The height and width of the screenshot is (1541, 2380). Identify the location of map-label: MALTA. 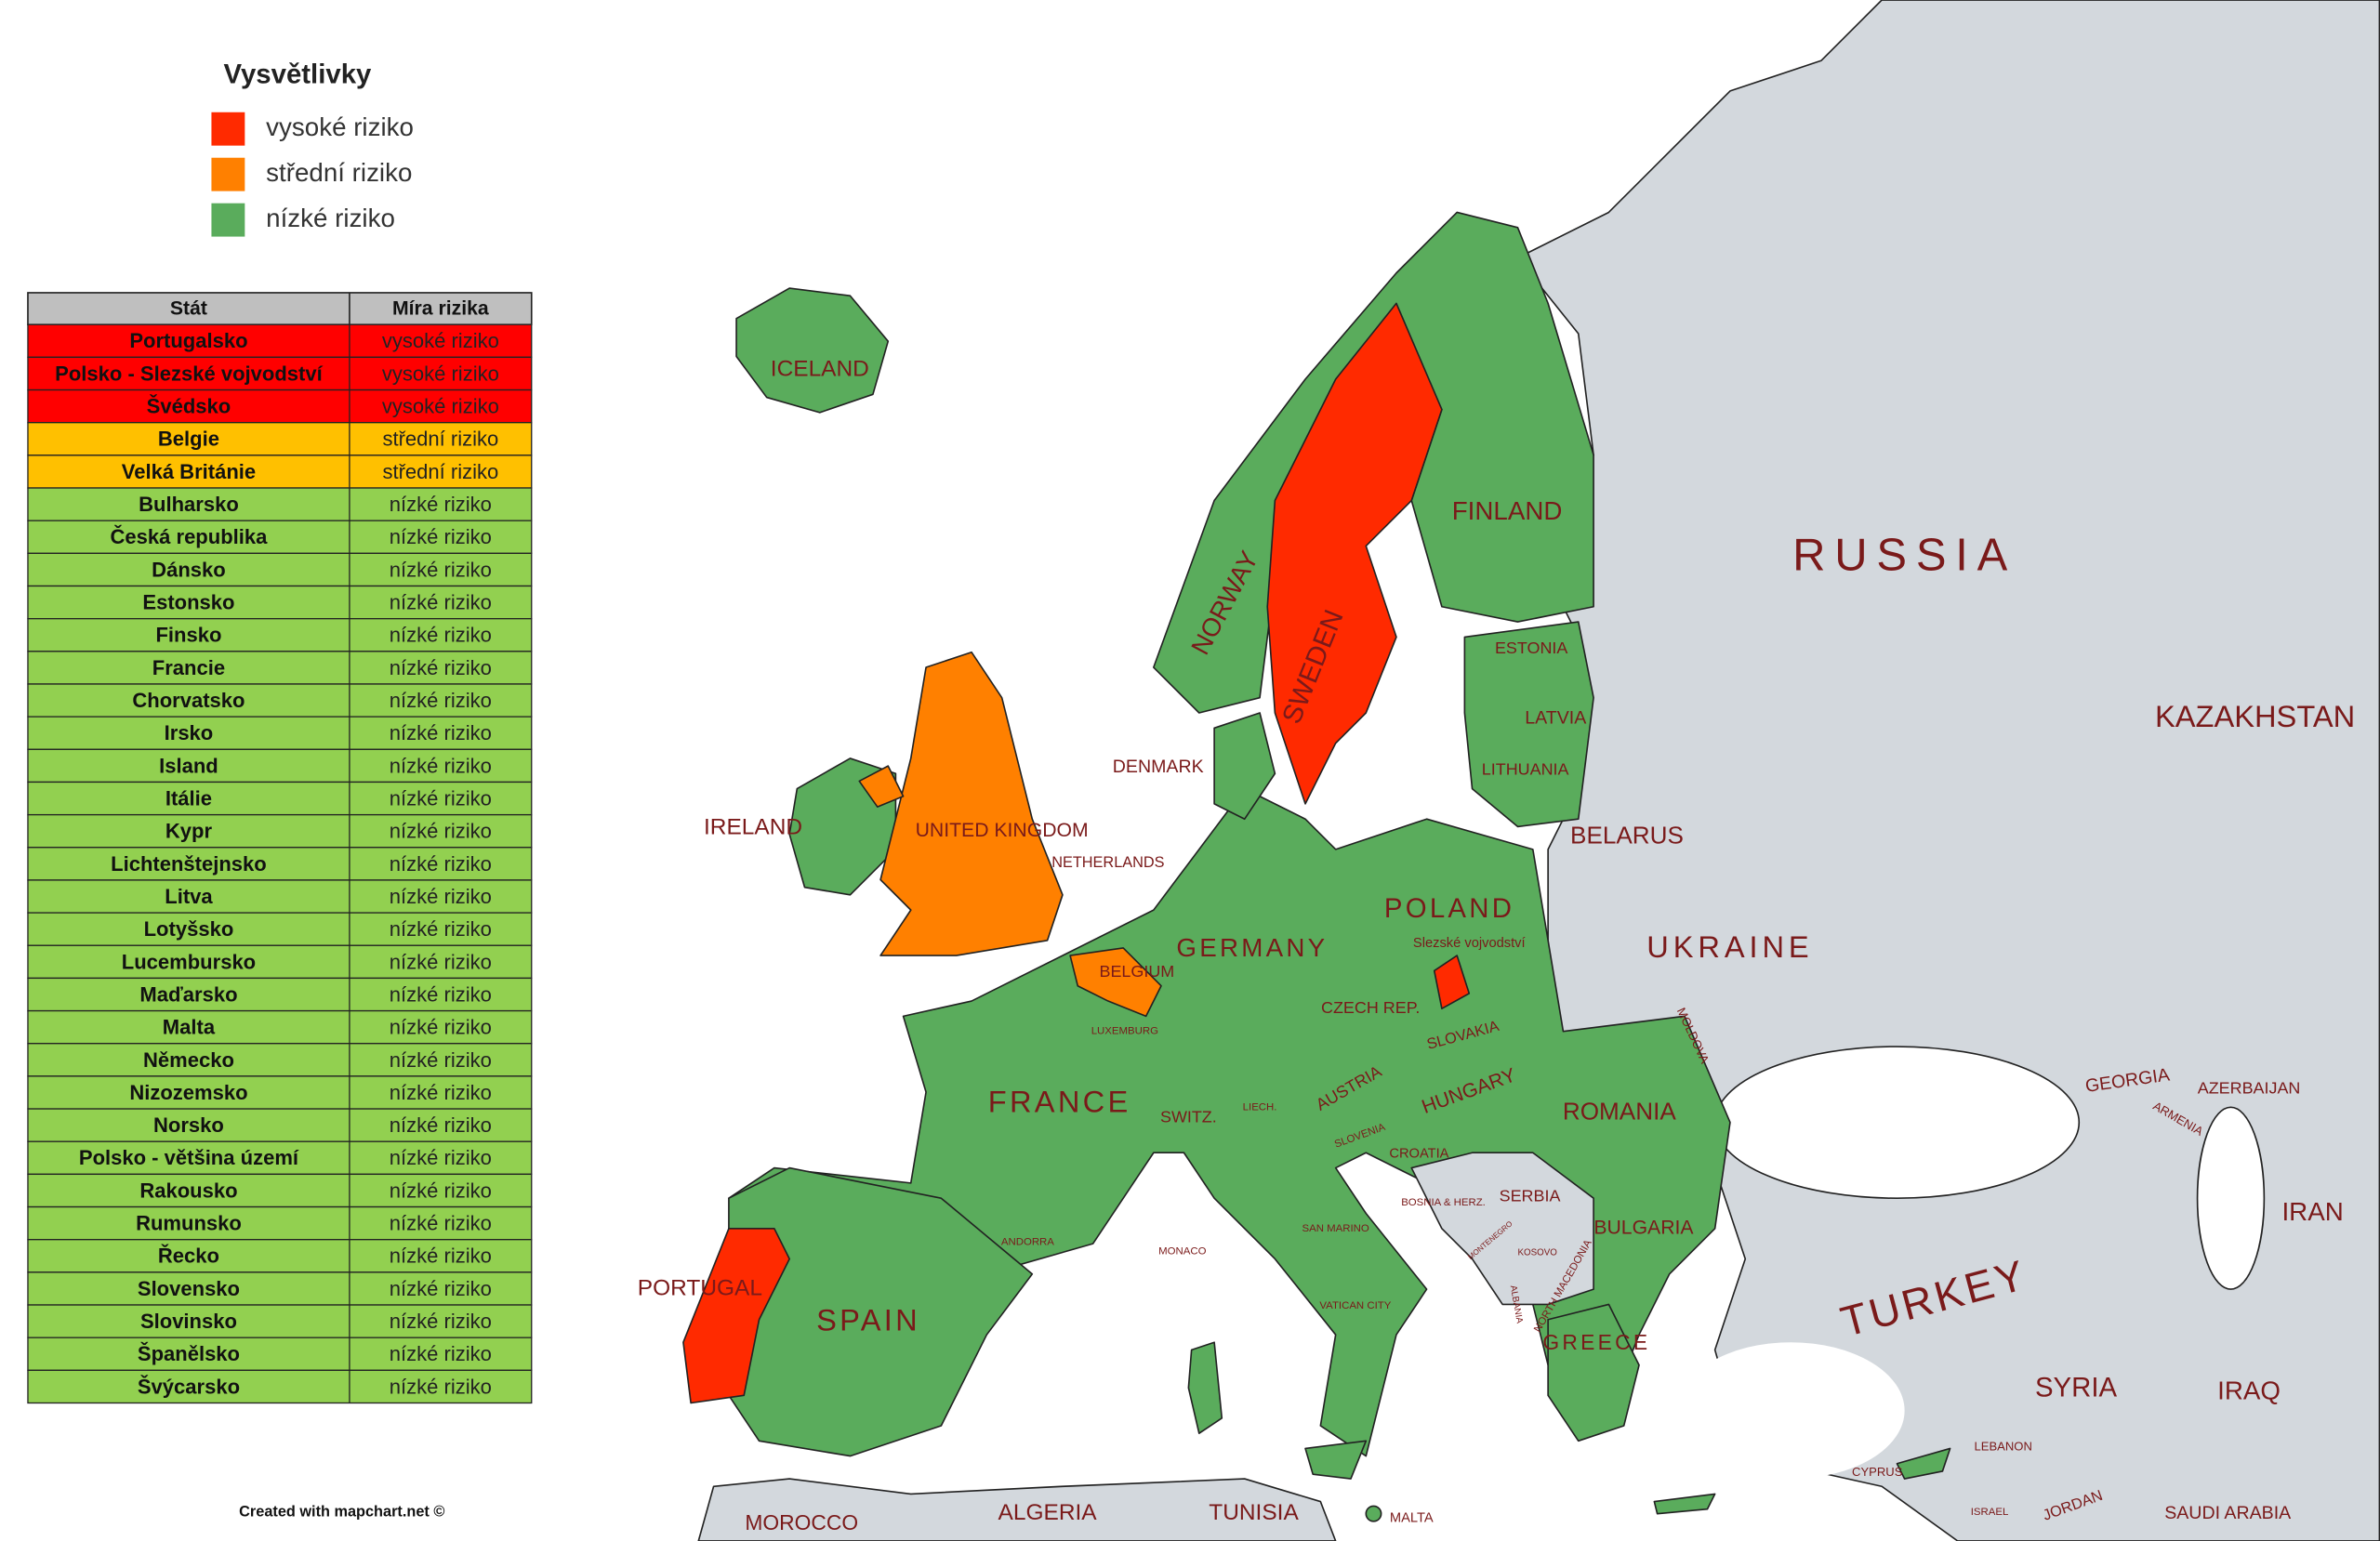
(1412, 1517).